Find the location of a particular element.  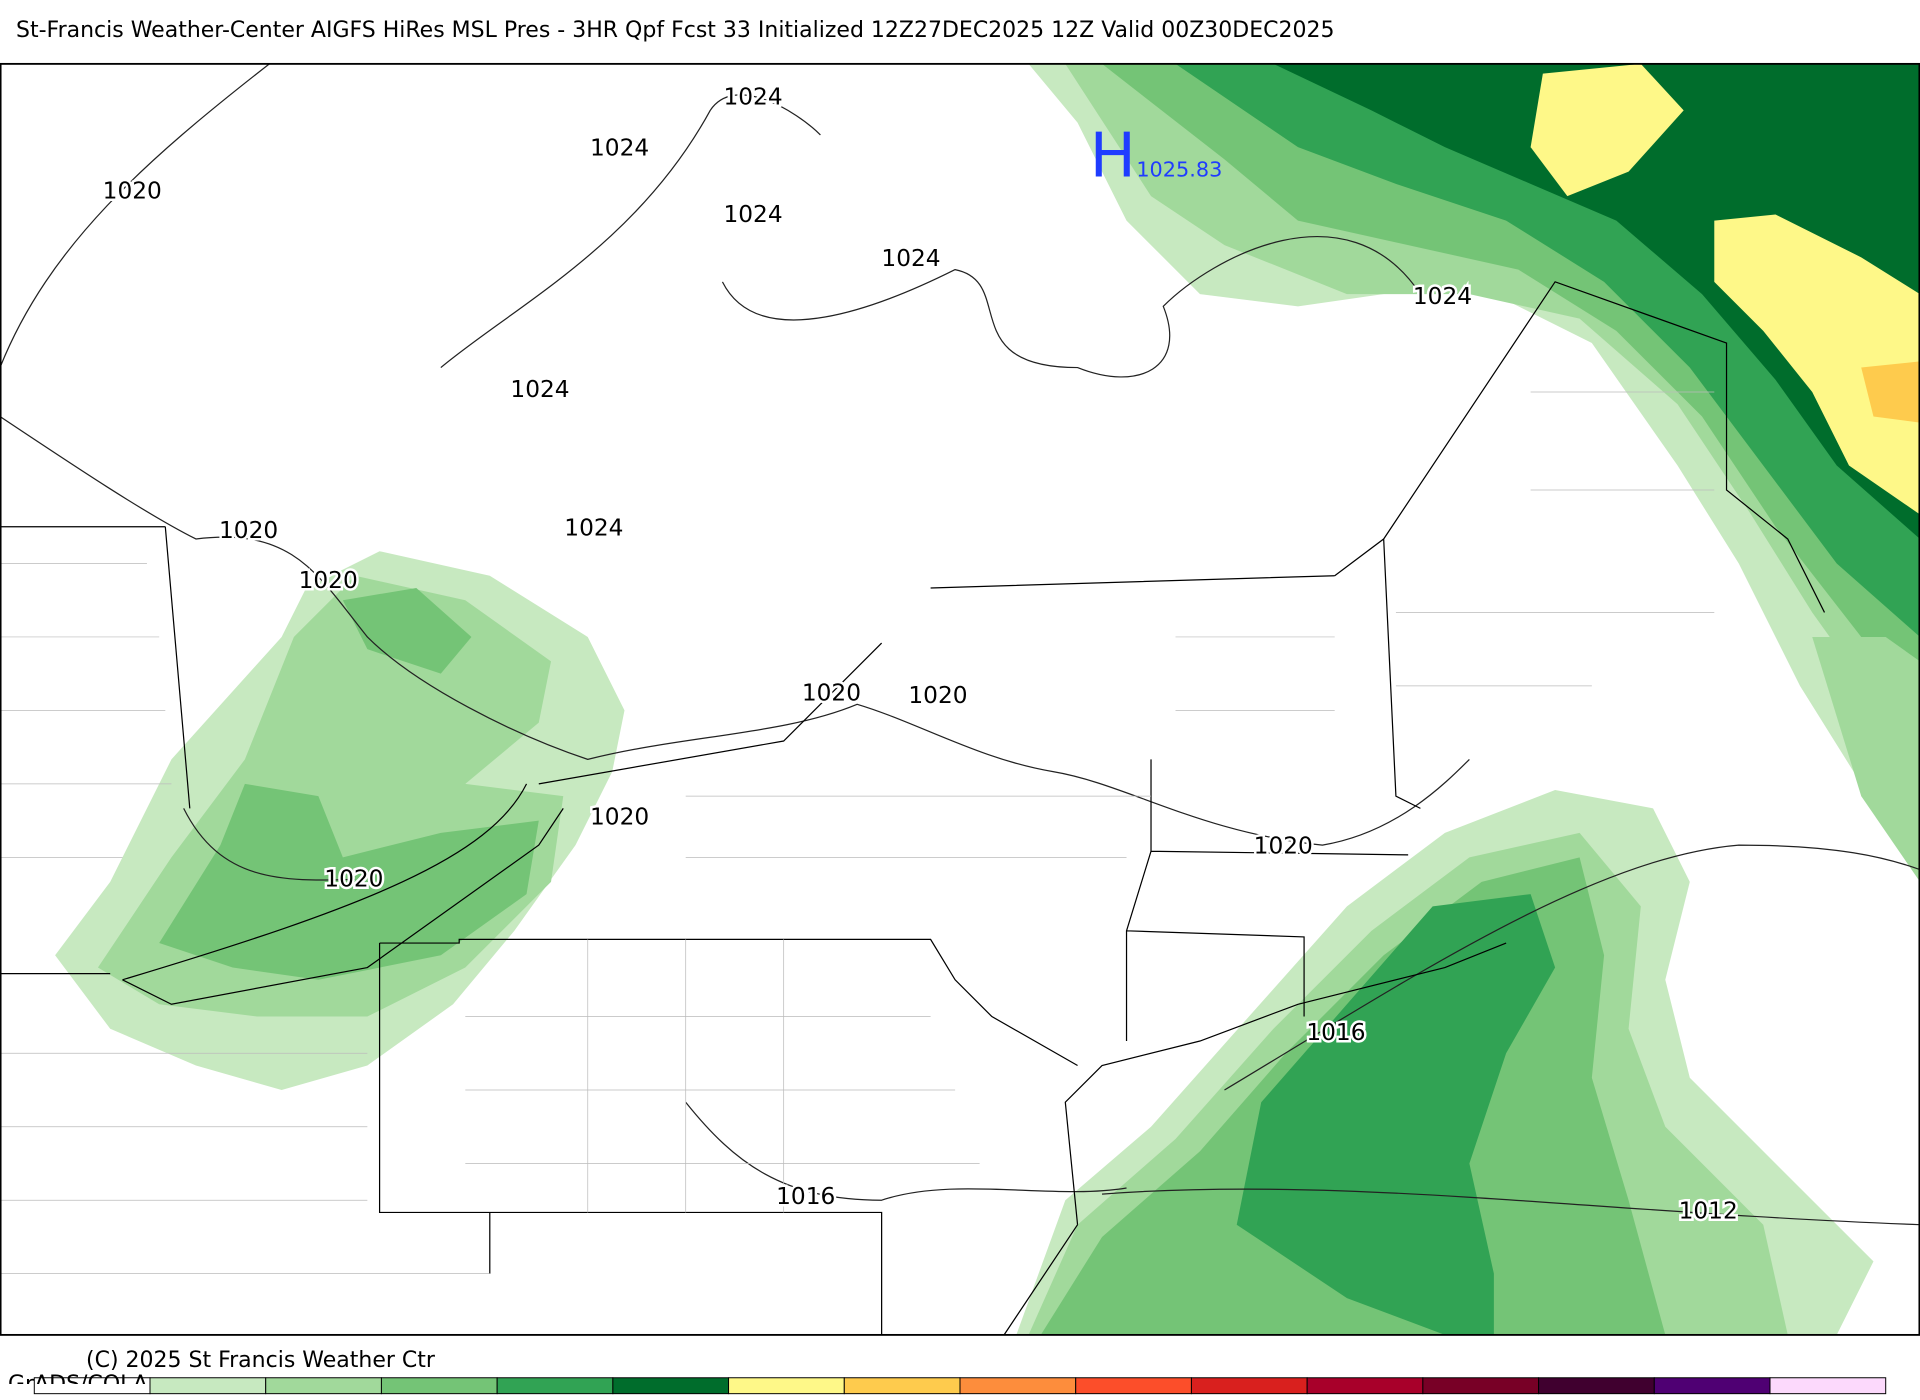

precip-great-lakes is located at coordinates (340, 820).